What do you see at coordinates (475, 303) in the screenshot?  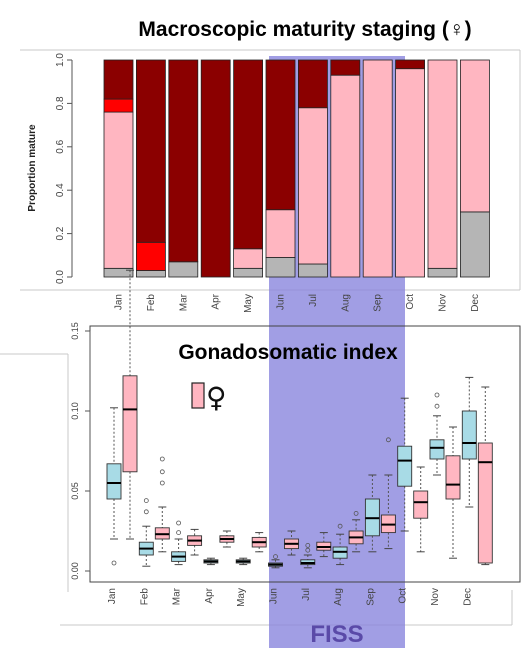 I see `maturity-x-tick-label: Dec` at bounding box center [475, 303].